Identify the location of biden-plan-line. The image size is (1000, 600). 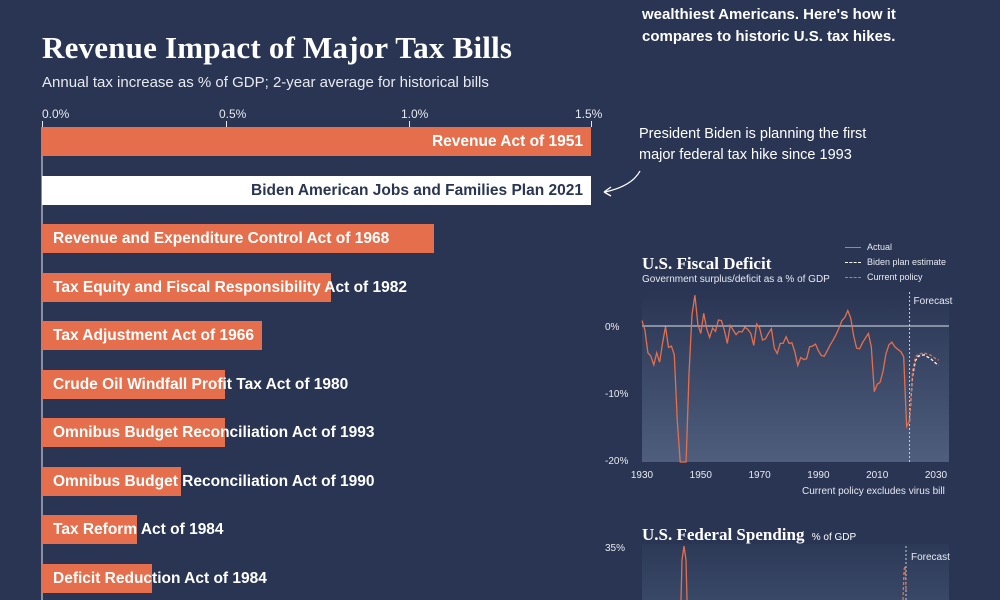
(924, 388).